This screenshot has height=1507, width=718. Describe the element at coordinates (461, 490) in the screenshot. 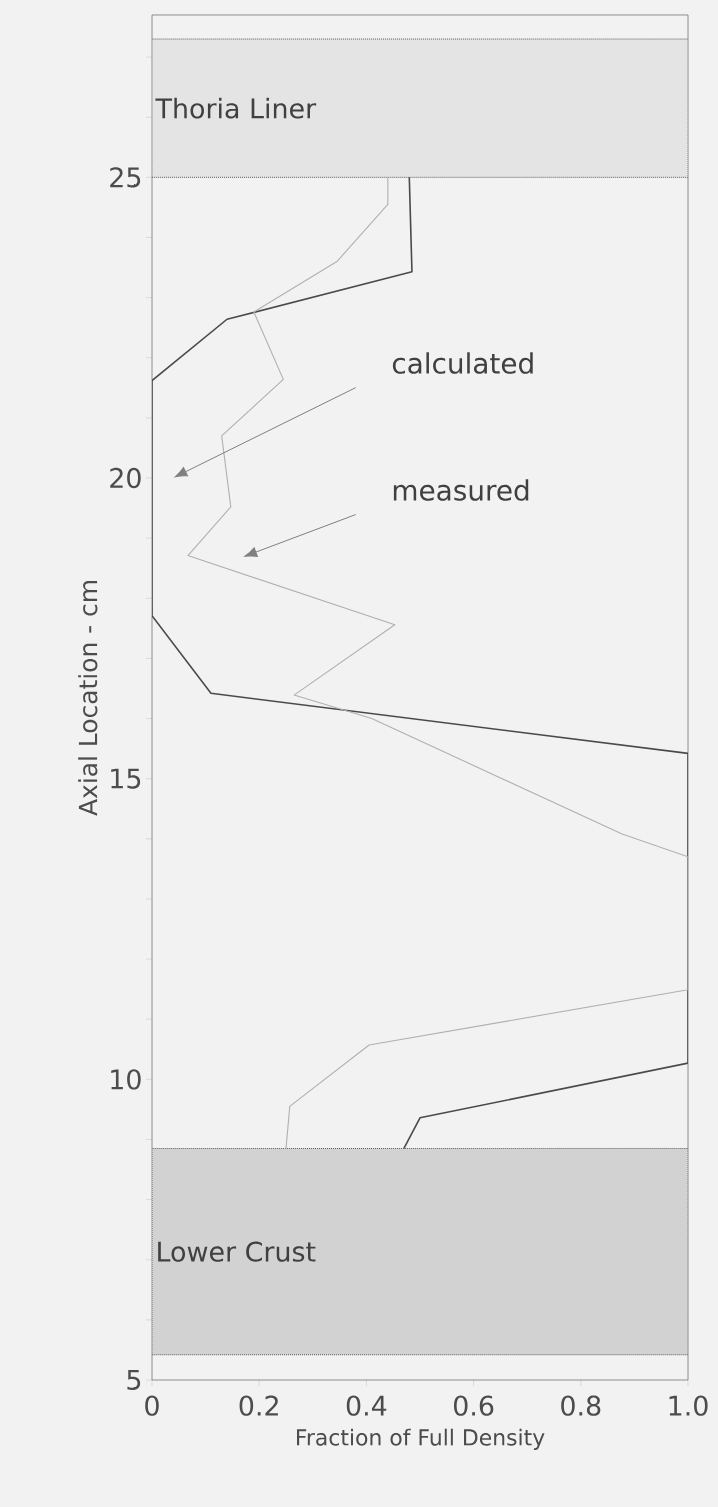

I see `annotation: measured` at that location.